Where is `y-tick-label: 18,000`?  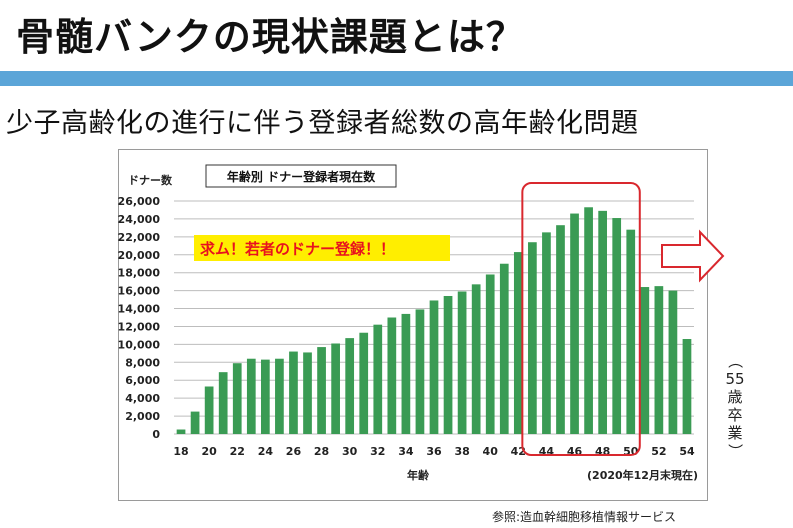
y-tick-label: 18,000 is located at coordinates (139, 273).